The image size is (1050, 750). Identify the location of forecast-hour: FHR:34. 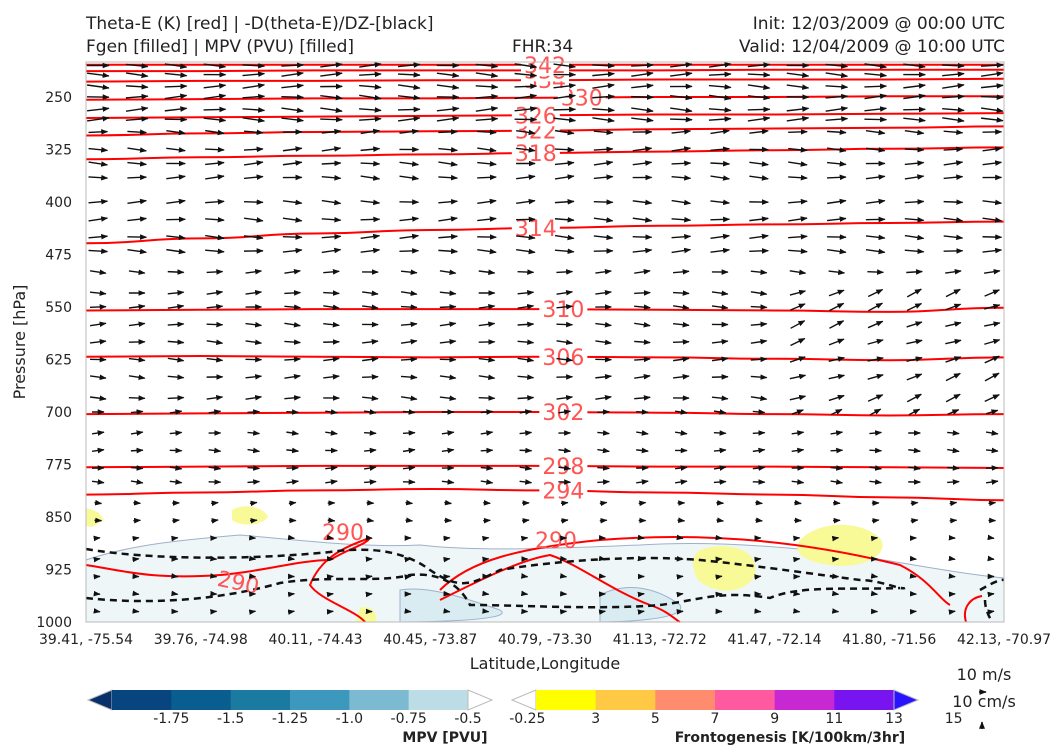
(543, 47).